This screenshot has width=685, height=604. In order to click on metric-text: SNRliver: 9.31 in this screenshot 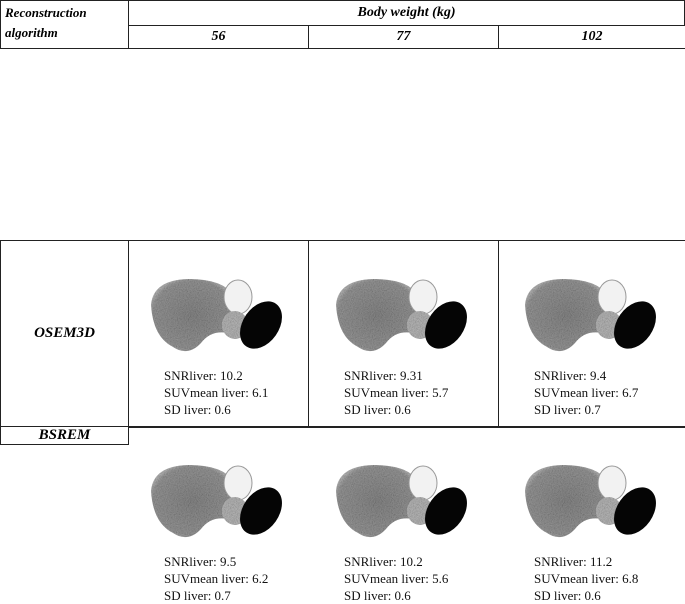, I will do `click(383, 375)`.